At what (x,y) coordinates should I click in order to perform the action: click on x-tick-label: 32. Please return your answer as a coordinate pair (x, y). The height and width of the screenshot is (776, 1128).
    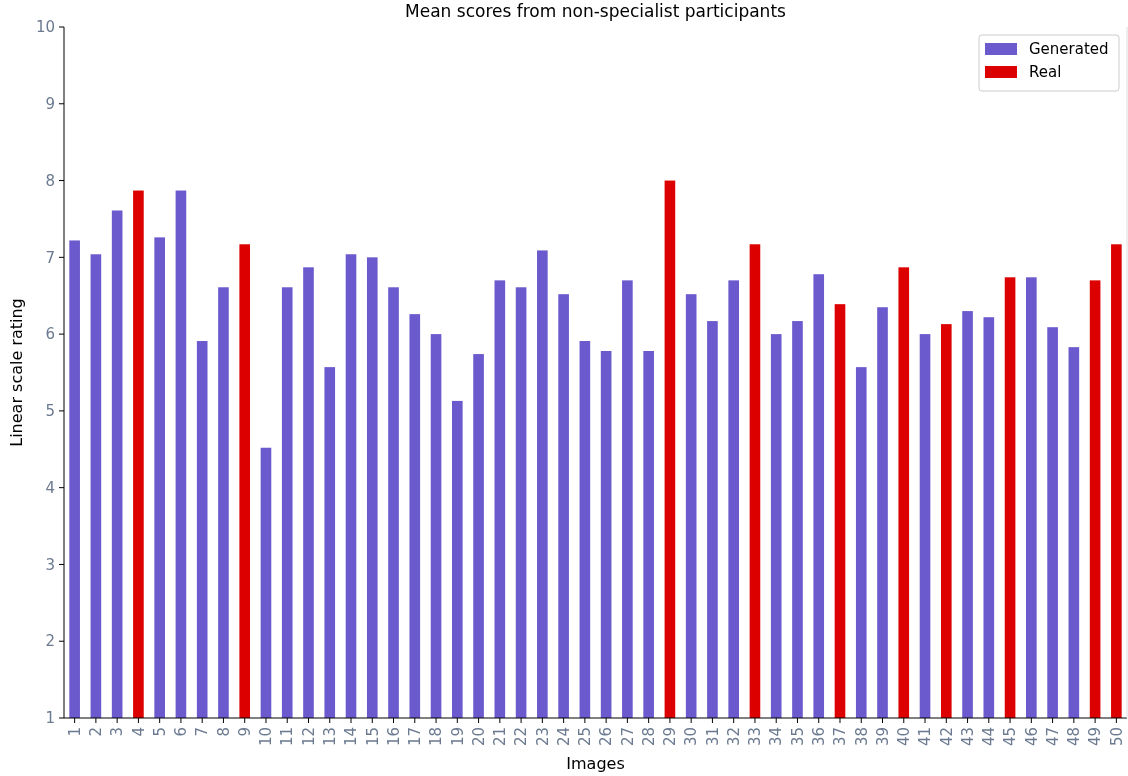
    Looking at the image, I should click on (733, 737).